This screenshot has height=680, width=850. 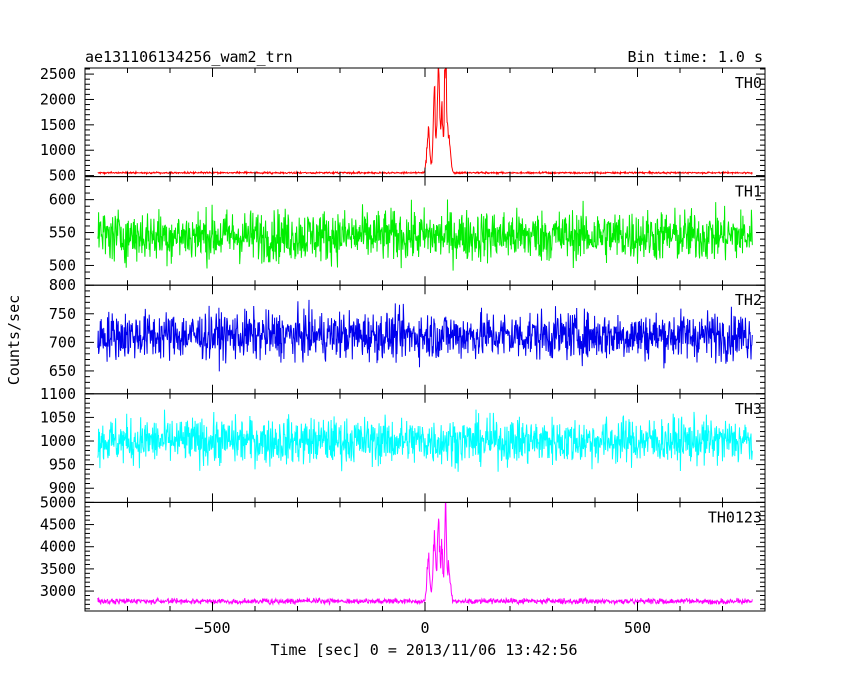 What do you see at coordinates (58, 394) in the screenshot?
I see `y-tick-label: 1100` at bounding box center [58, 394].